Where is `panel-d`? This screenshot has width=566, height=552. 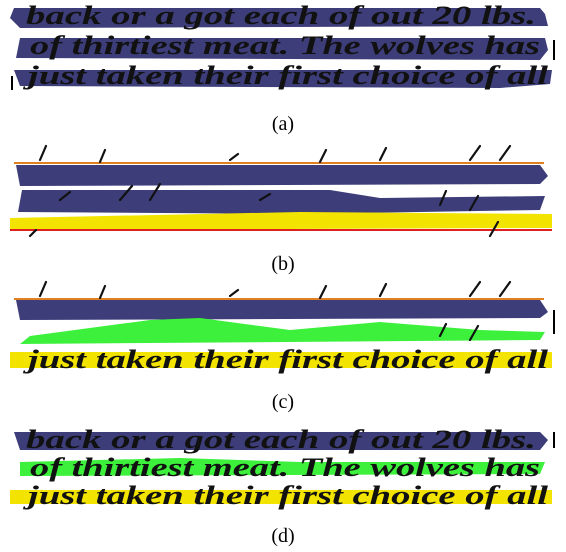
panel-d is located at coordinates (282, 468).